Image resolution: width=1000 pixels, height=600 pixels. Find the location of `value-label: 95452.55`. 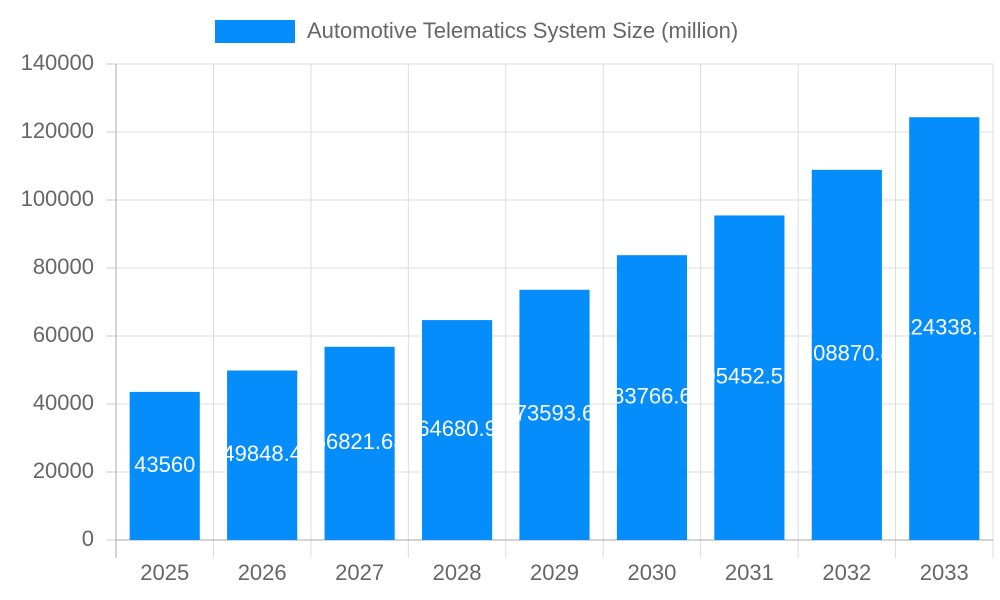

value-label: 95452.55 is located at coordinates (750, 376).